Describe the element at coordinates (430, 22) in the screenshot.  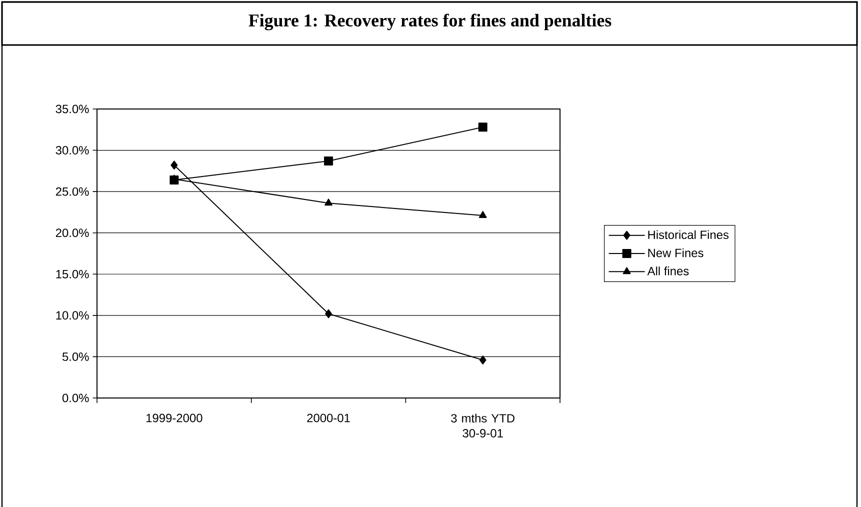
I see `chart-title: Figure 1: Recovery rates for fines and penalties` at that location.